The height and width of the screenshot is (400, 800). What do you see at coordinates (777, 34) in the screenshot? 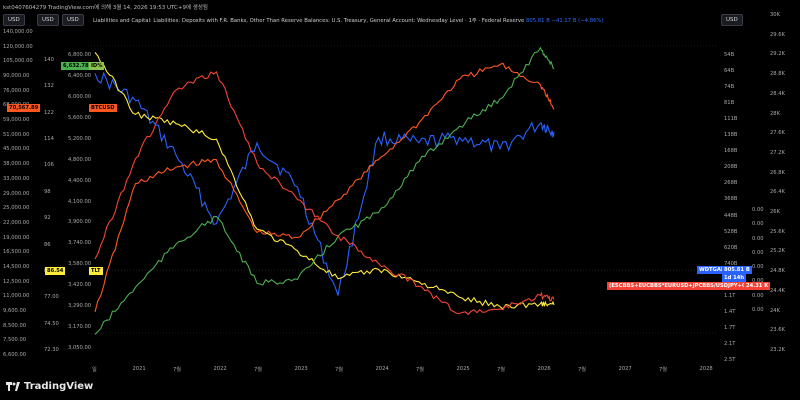
I see `right-axis-2-tick: 29.6K` at bounding box center [777, 34].